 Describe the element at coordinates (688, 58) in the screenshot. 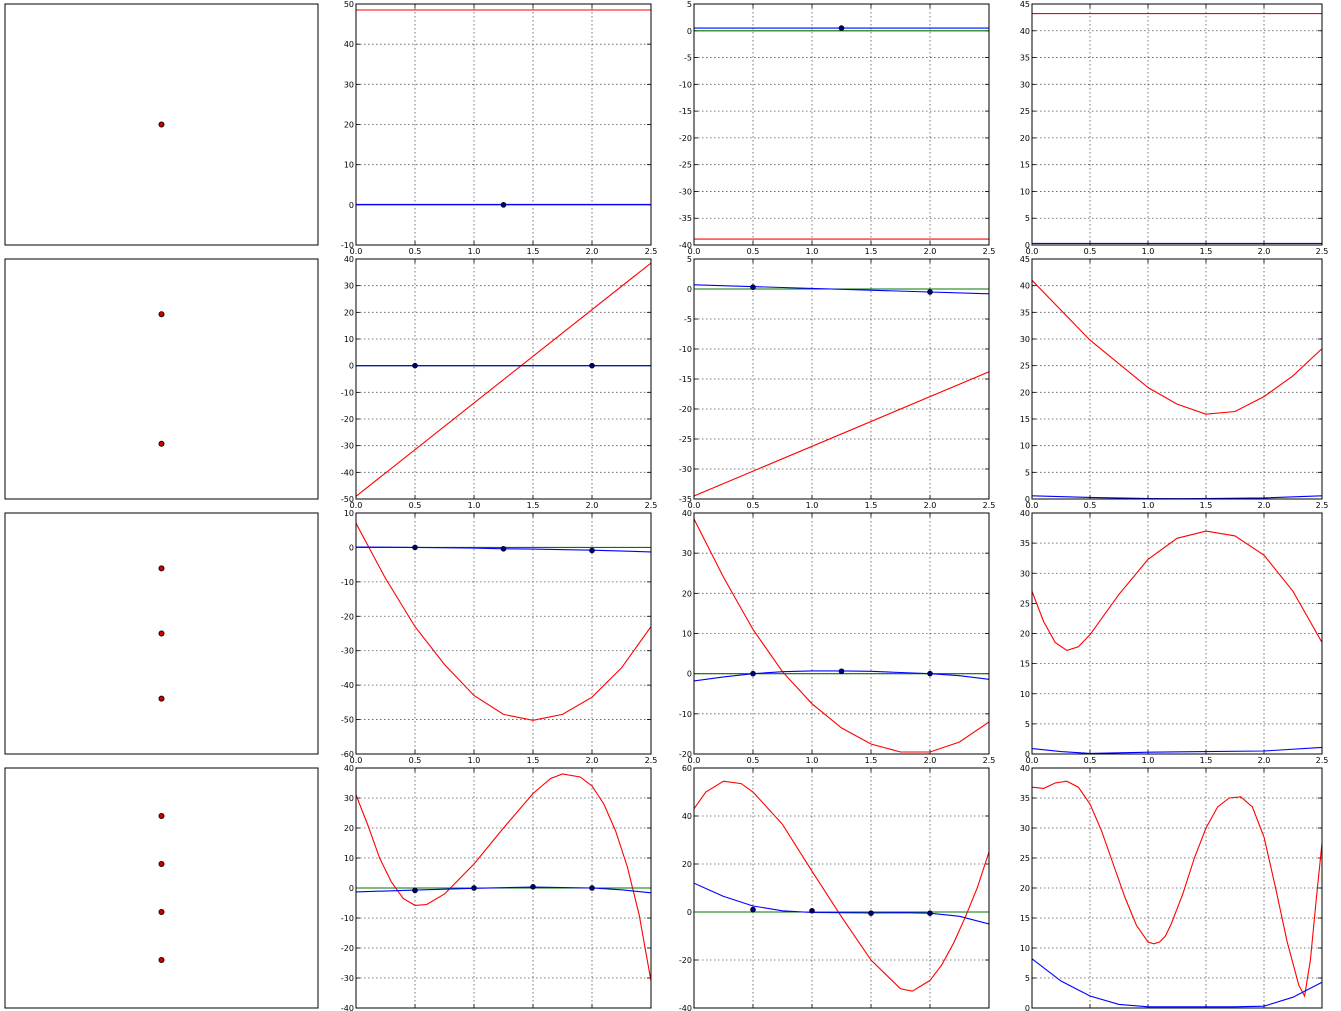

I see `y-tick-label: -5` at that location.